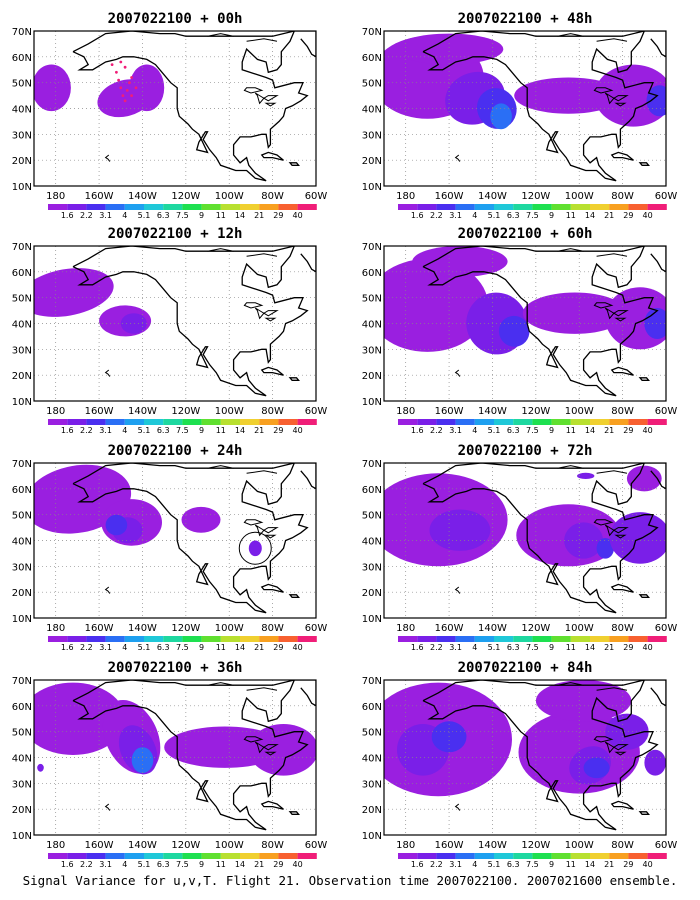 This screenshot has height=900, width=700. Describe the element at coordinates (194, 106) in the screenshot. I see `coastline` at that location.